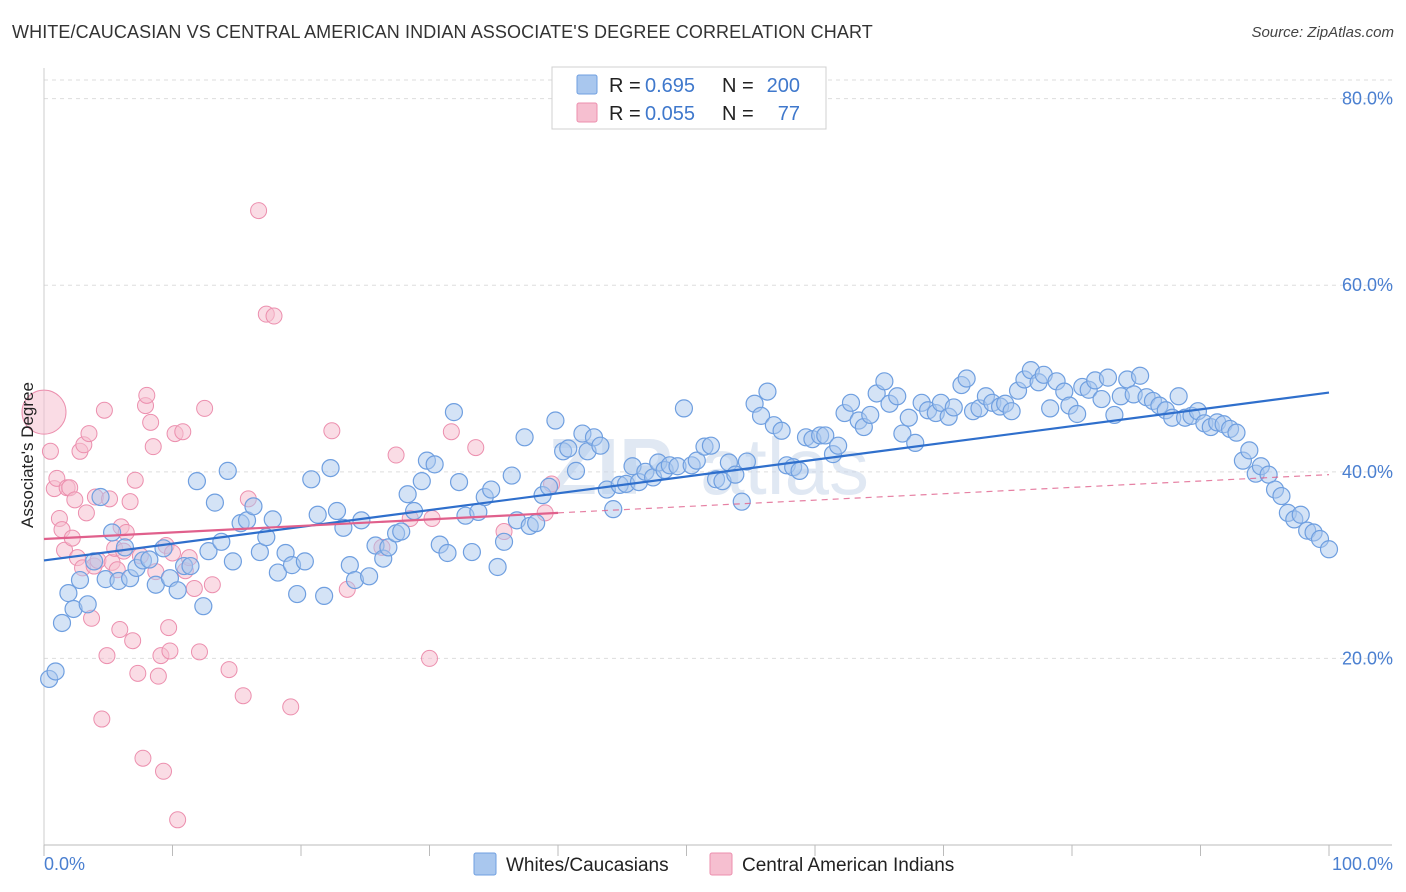 This screenshot has width=1406, height=892. Describe the element at coordinates (1367, 285) in the screenshot. I see `y-tick-label-60: 60.0%` at that location.